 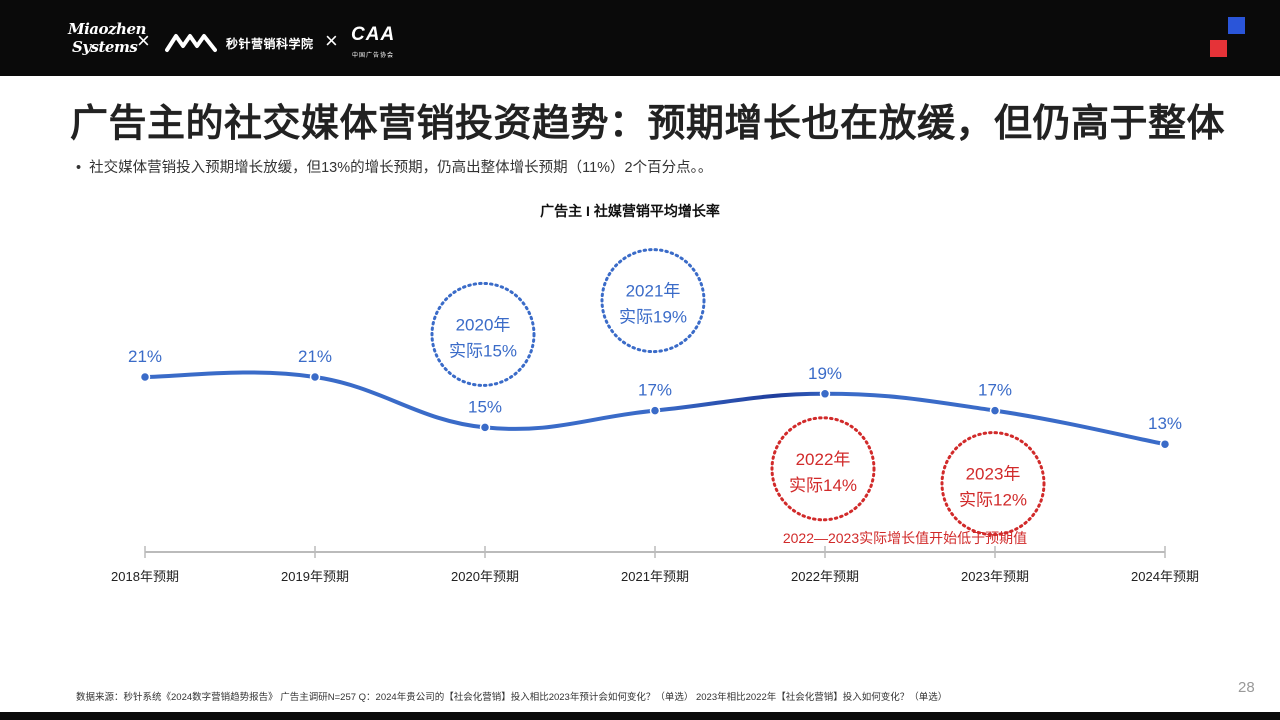 I want to click on red-square-decoration, so click(x=1218, y=48).